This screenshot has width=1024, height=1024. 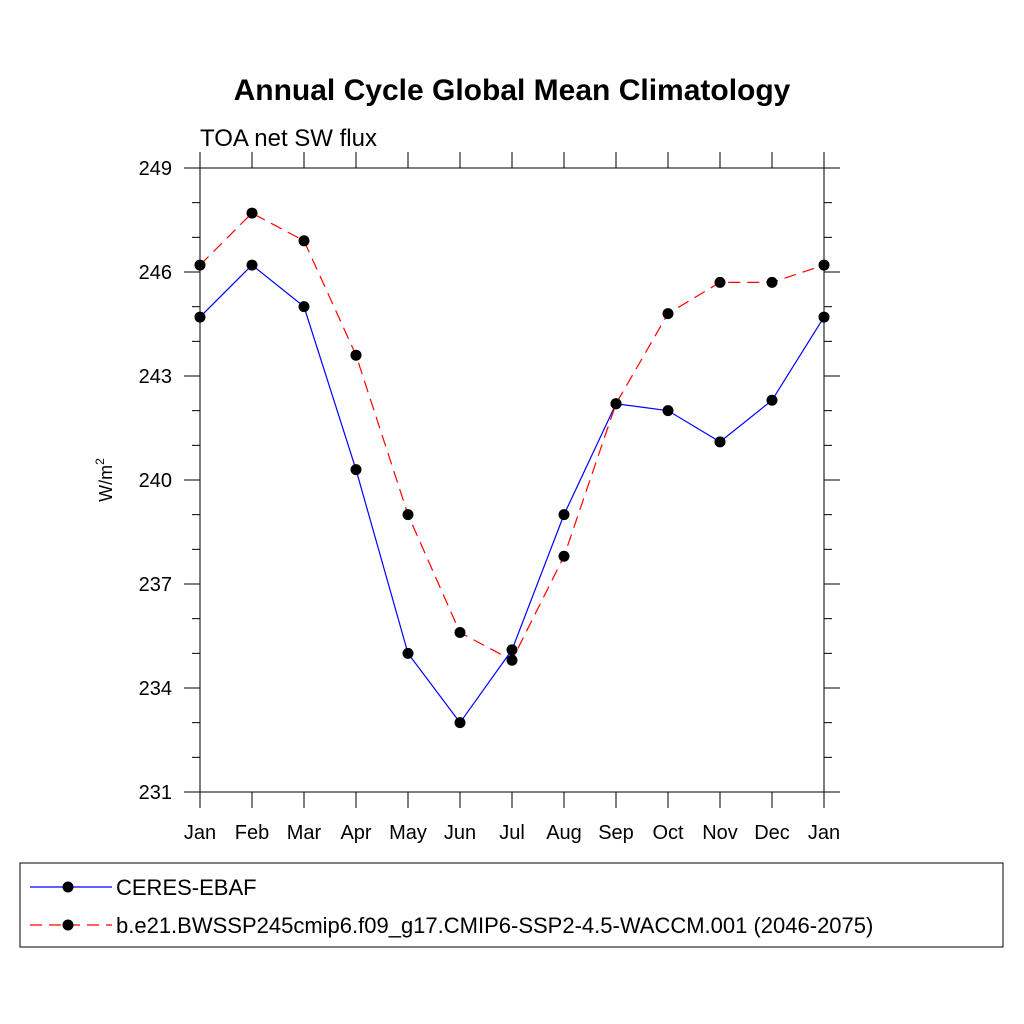 What do you see at coordinates (155, 273) in the screenshot?
I see `y-tick-label: 246` at bounding box center [155, 273].